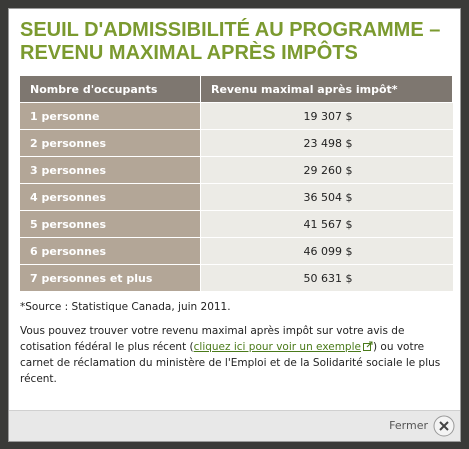  Describe the element at coordinates (110, 197) in the screenshot. I see `occupants-cell: 4 personnes` at that location.